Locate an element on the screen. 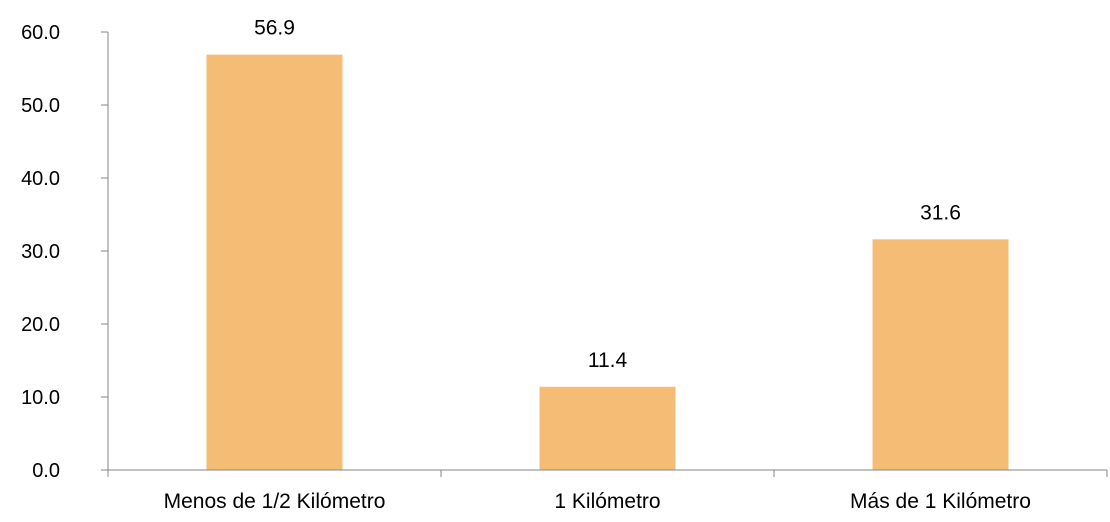 Image resolution: width=1110 pixels, height=522 pixels. bar-data-label: 56.9 is located at coordinates (274, 28).